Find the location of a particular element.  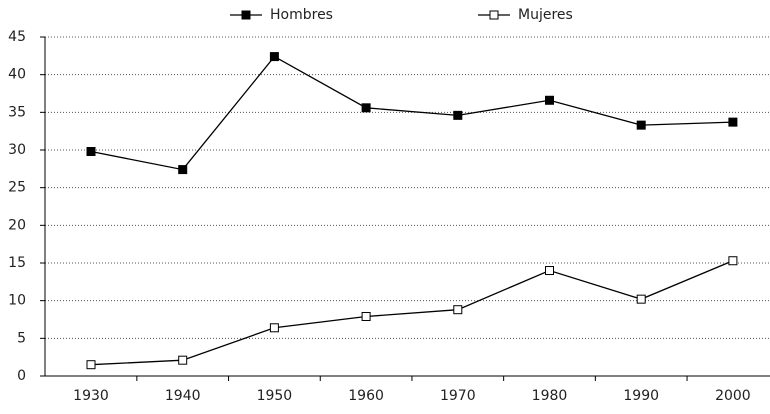

y-tick-label: 30 is located at coordinates (17, 150).